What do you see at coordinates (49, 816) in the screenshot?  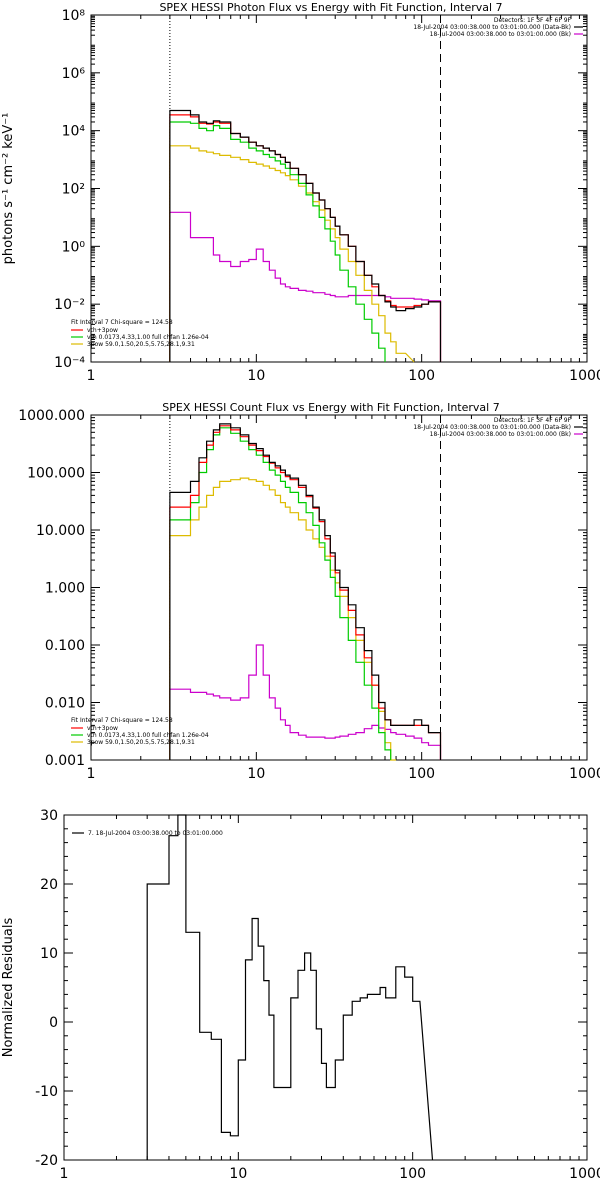 I see `y-tick-label: 30` at bounding box center [49, 816].